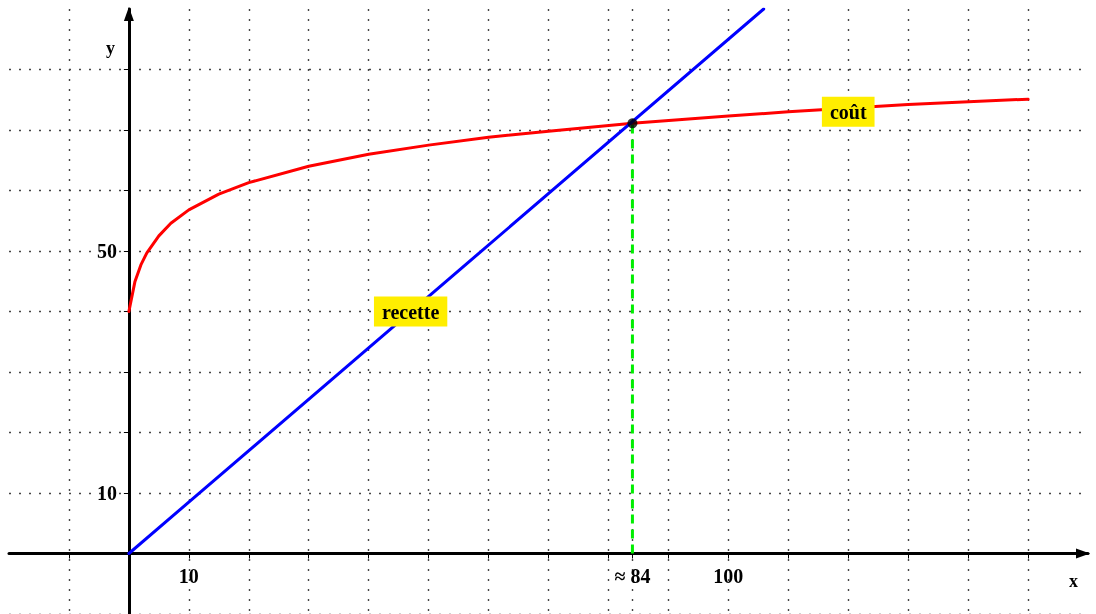 The height and width of the screenshot is (614, 1096). What do you see at coordinates (410, 311) in the screenshot?
I see `annotation: recette` at bounding box center [410, 311].